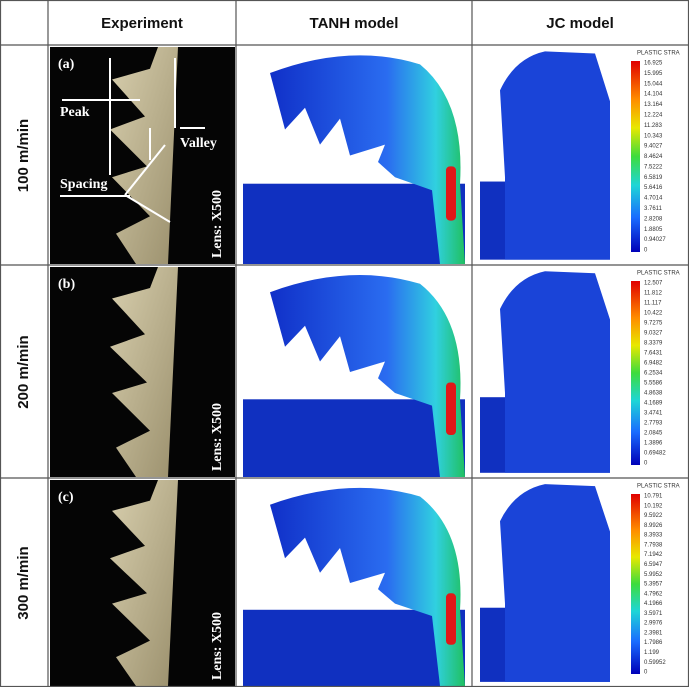  I want to click on legend-value: 3.4741, so click(653, 414).